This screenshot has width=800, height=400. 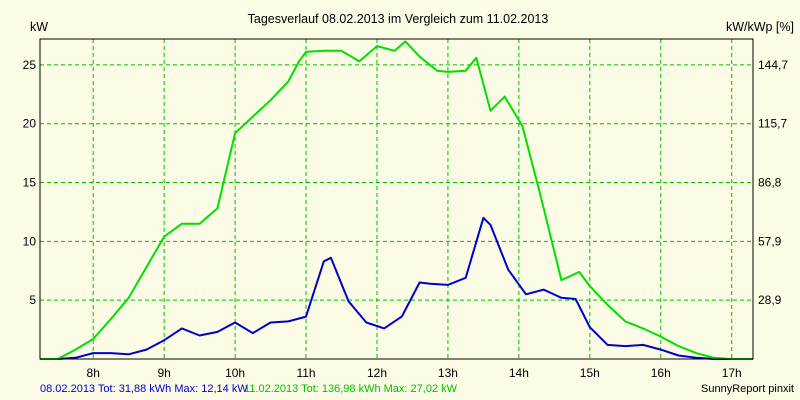 What do you see at coordinates (30, 241) in the screenshot?
I see `y-left-tick-label: 10` at bounding box center [30, 241].